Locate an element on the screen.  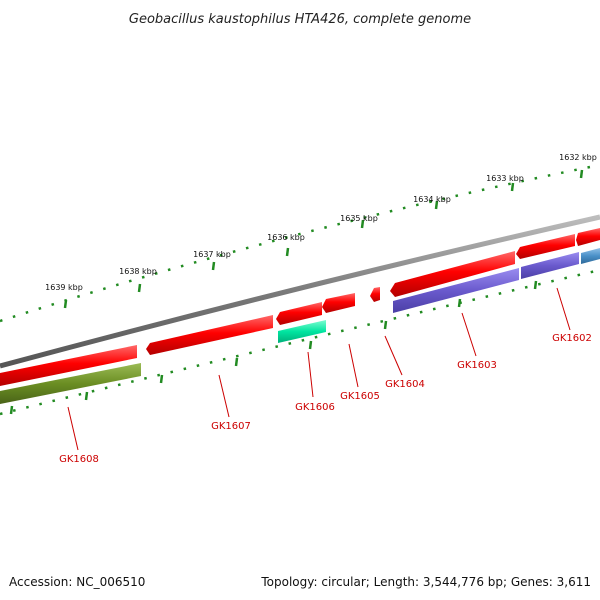
hit-bar-light-blue is located at coordinates (590, 256).